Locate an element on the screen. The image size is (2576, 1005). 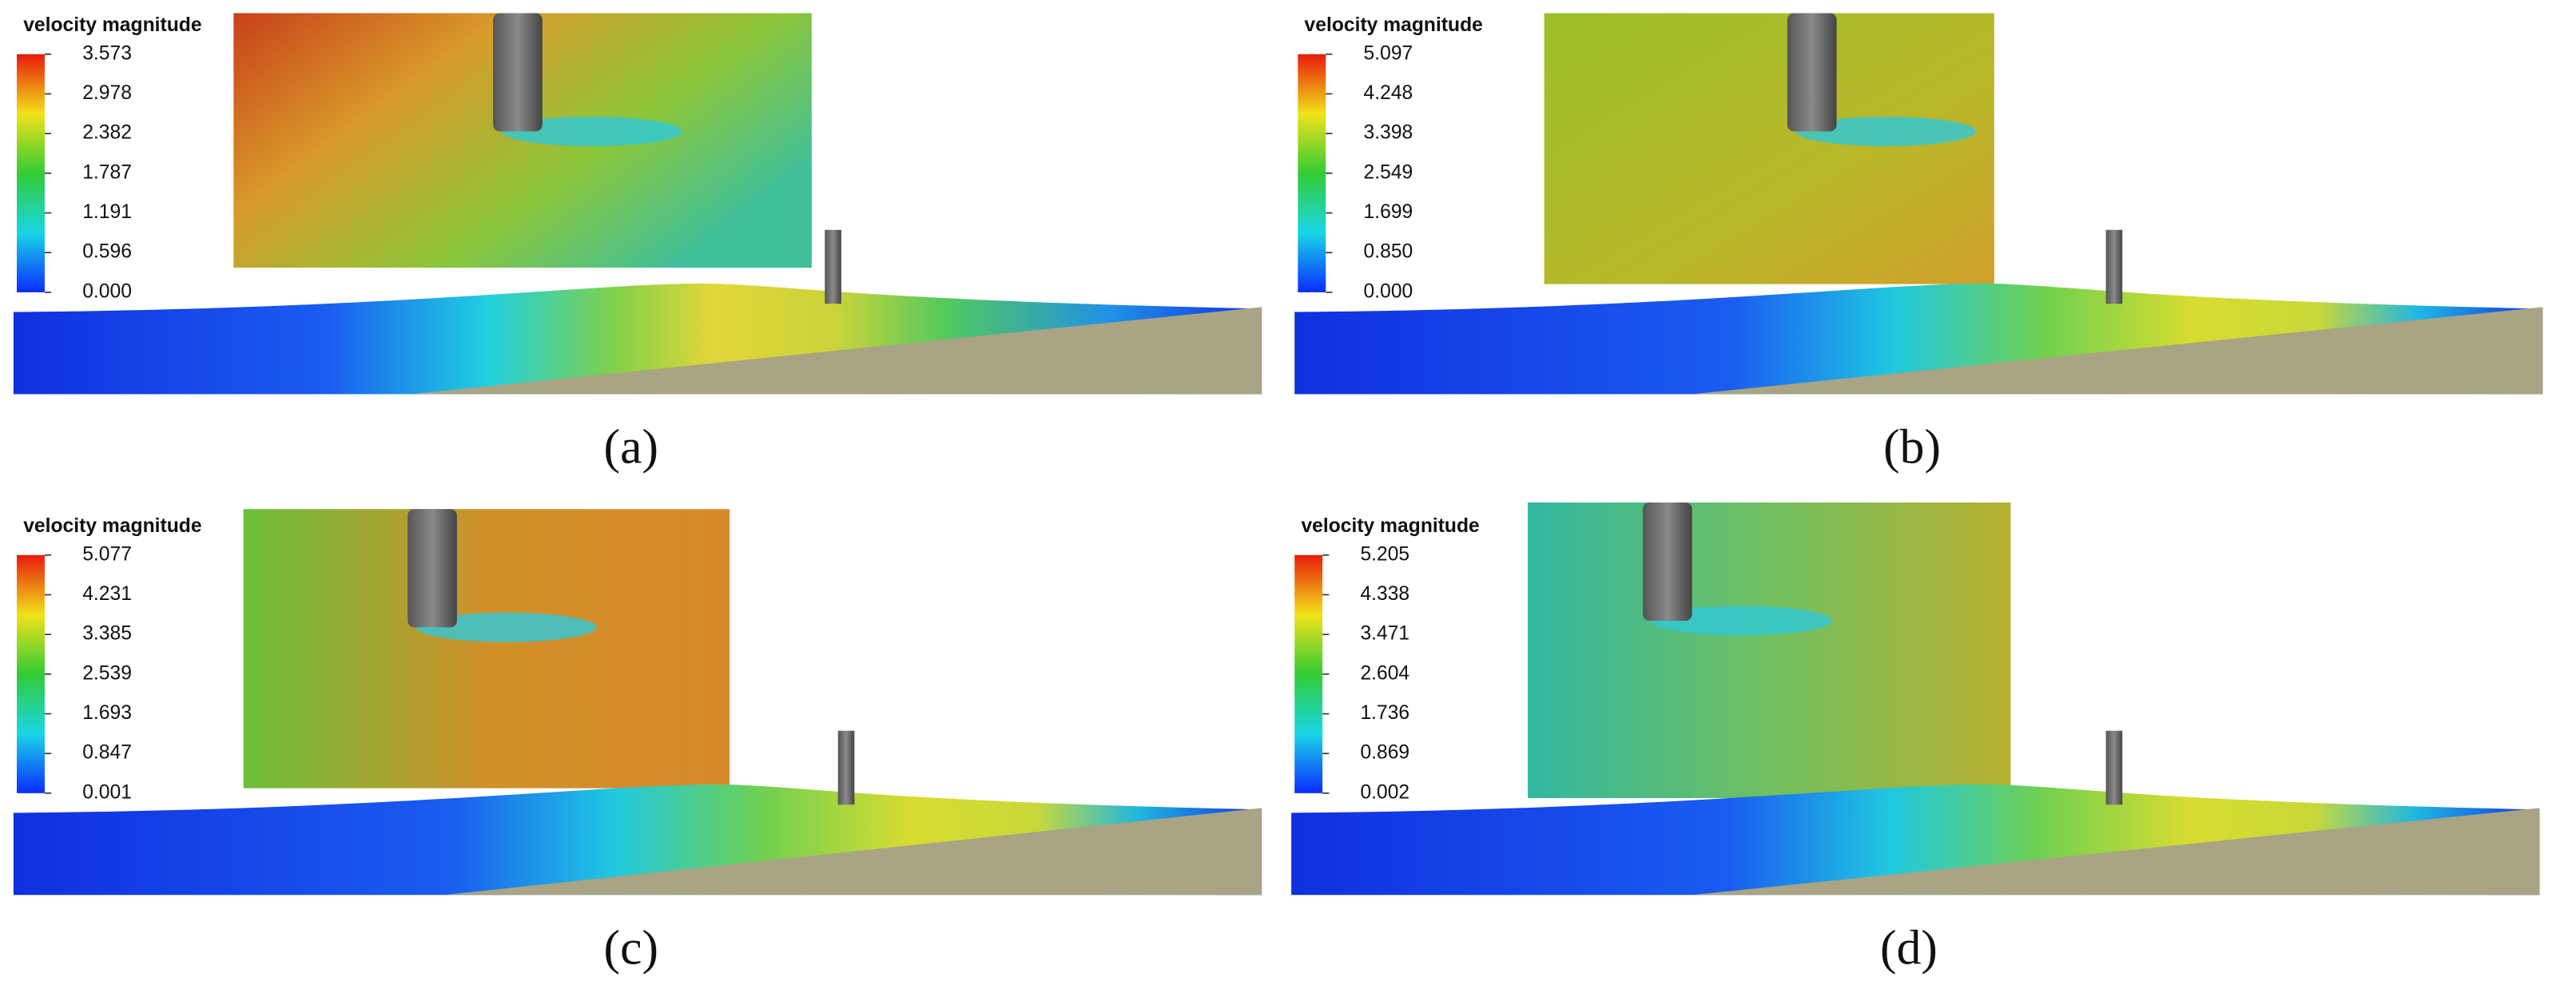
tick-label: 5.097 is located at coordinates (1388, 53).